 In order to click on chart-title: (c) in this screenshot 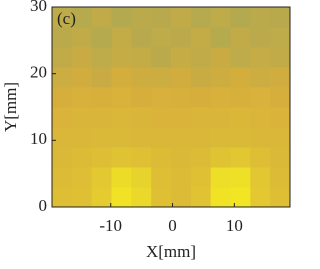, I will do `click(66, 18)`.